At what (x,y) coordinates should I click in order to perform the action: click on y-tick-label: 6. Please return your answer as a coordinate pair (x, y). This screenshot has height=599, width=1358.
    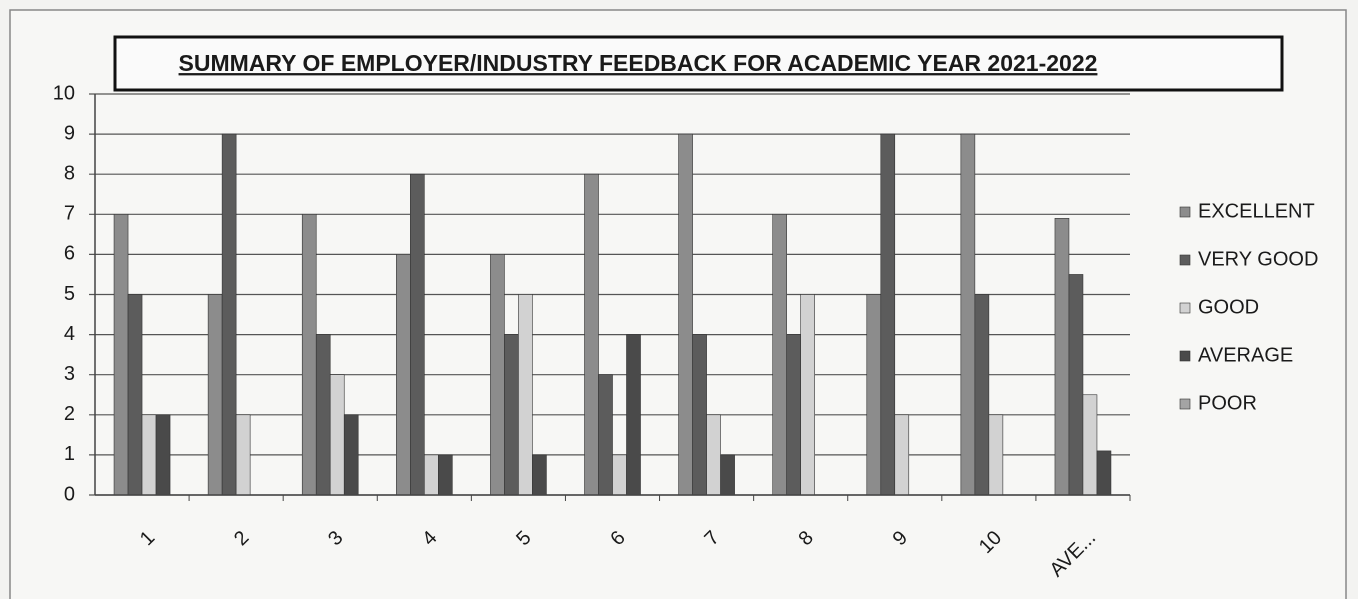
    Looking at the image, I should click on (69, 254).